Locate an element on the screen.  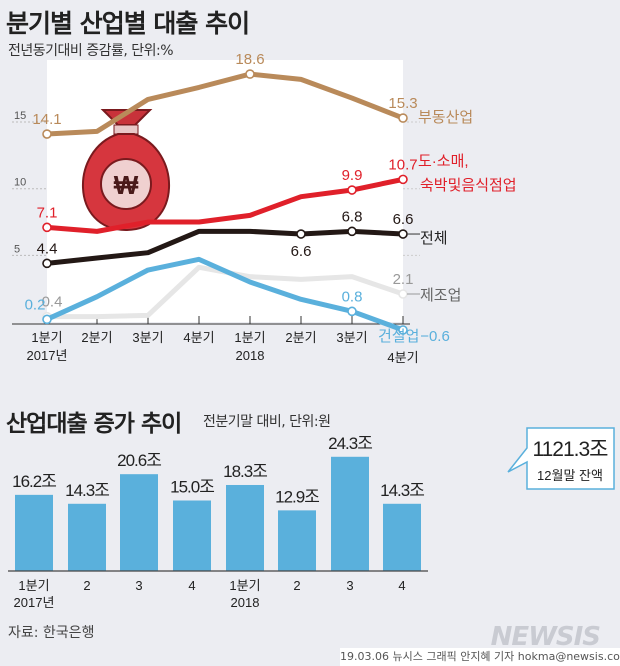
credit-line: 19.03.06 뉴시스 그래픽 안지혜 기자 hokma@newsis.com is located at coordinates (480, 657).